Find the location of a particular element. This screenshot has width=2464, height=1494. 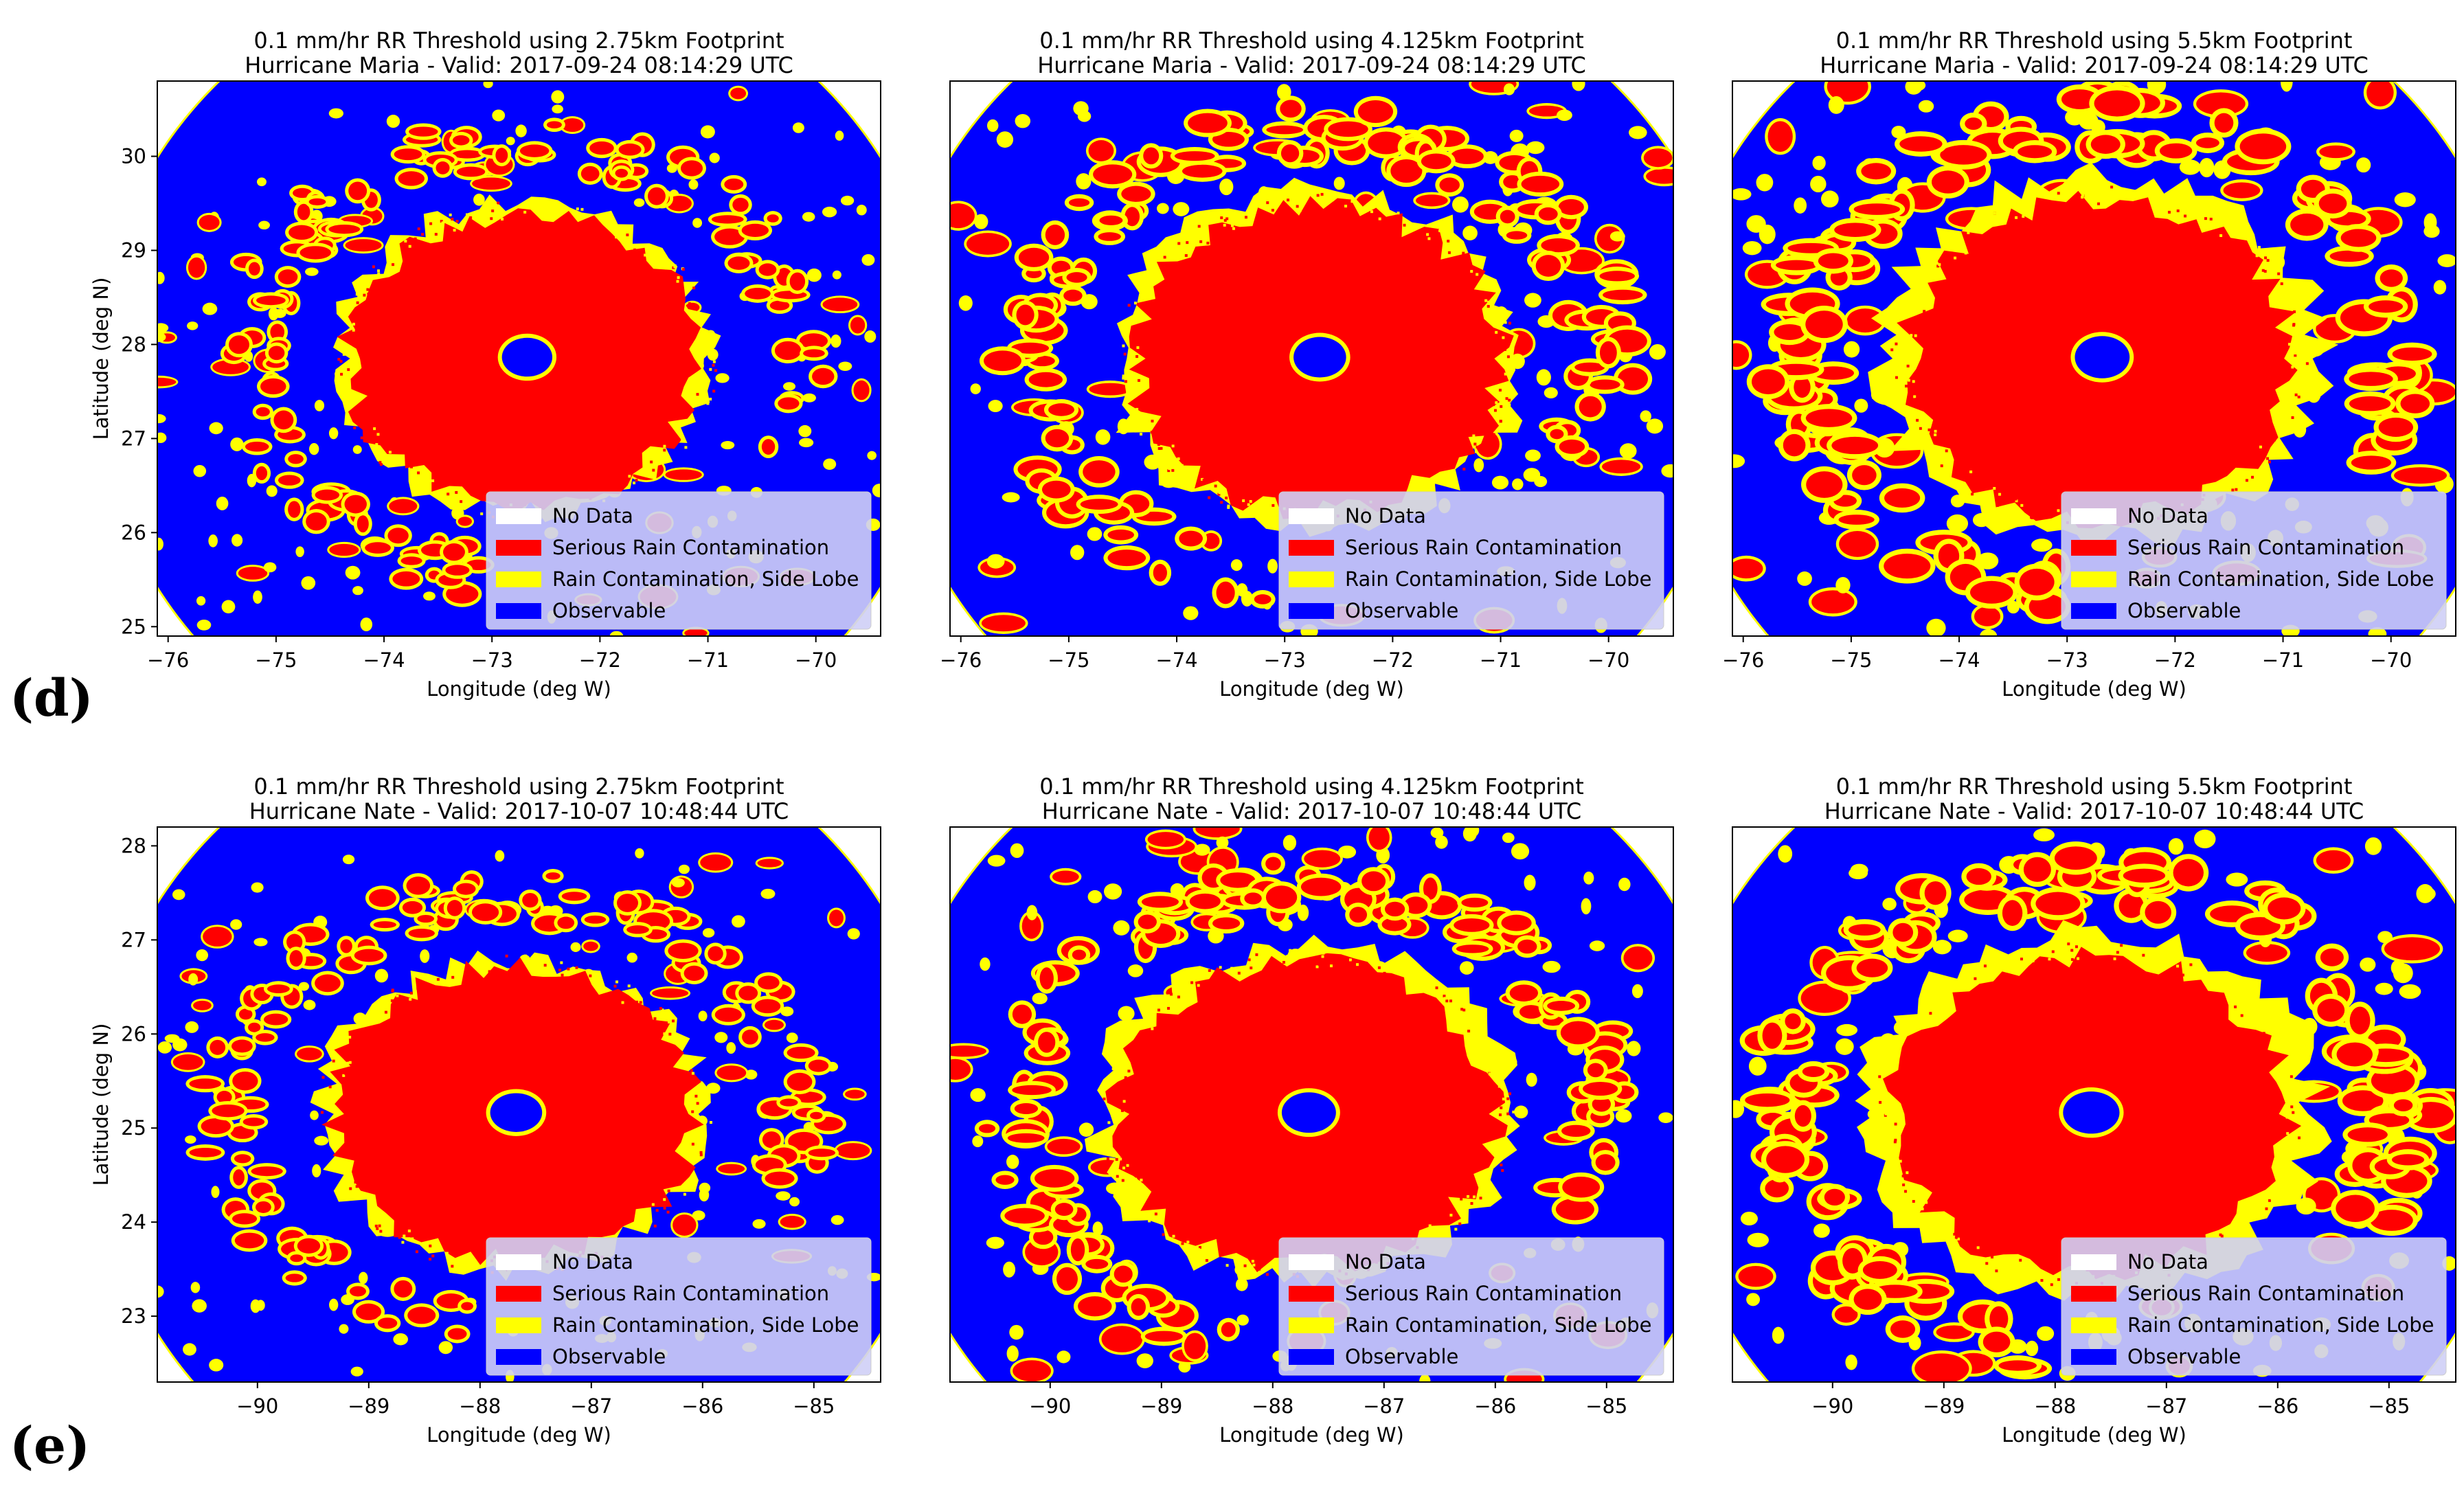

legend-box is located at coordinates (679, 560).